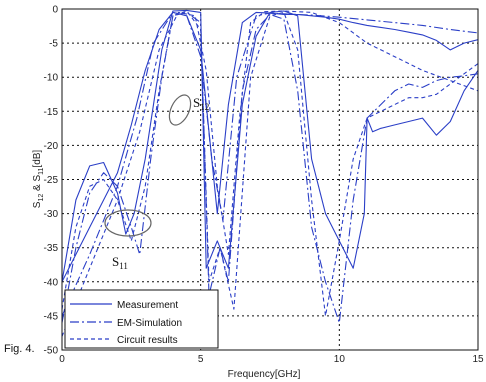  What do you see at coordinates (51, 180) in the screenshot?
I see `y-tick-label: -25` at bounding box center [51, 180].